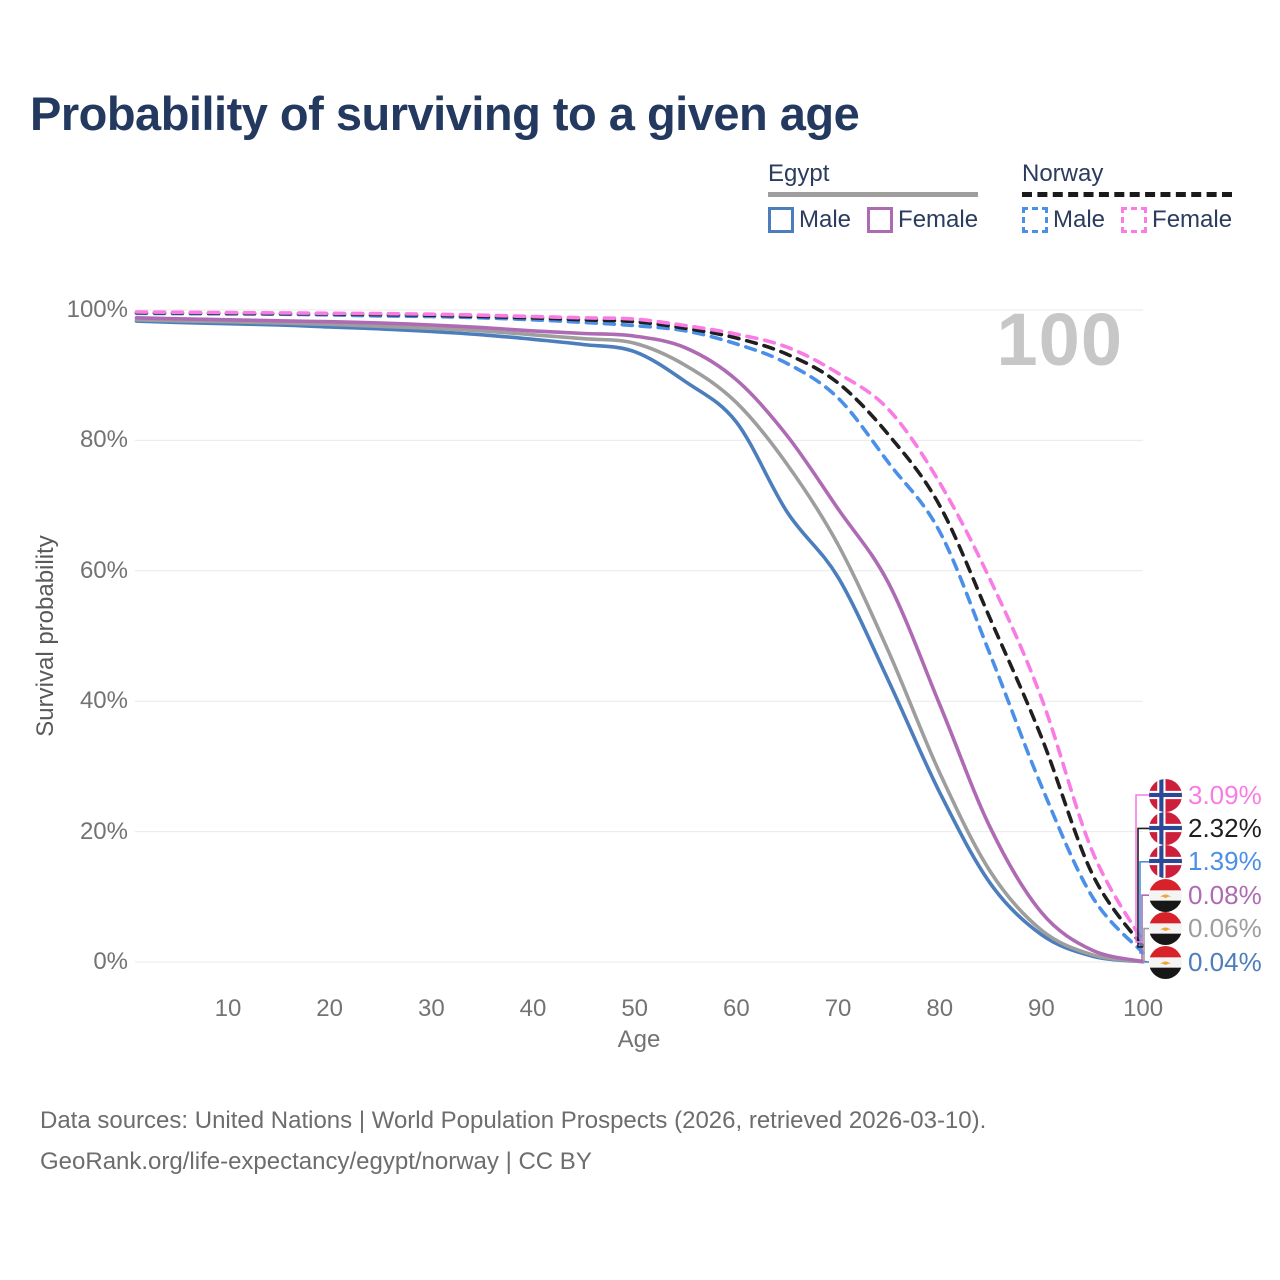  I want to click on end-label-norway-male: 1.39%, so click(1205, 862).